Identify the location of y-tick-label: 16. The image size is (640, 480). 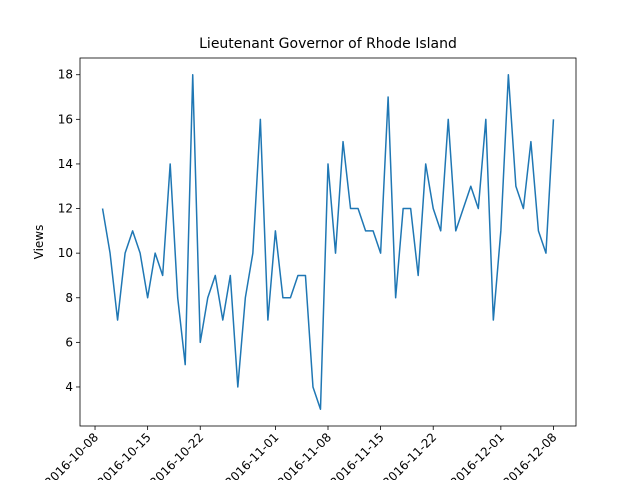
(65, 119).